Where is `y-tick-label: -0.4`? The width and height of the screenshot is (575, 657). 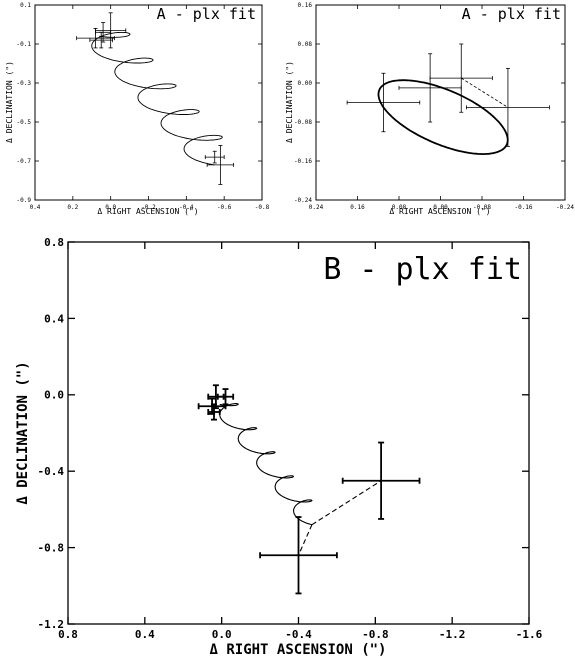 y-tick-label: -0.4 is located at coordinates (51, 471).